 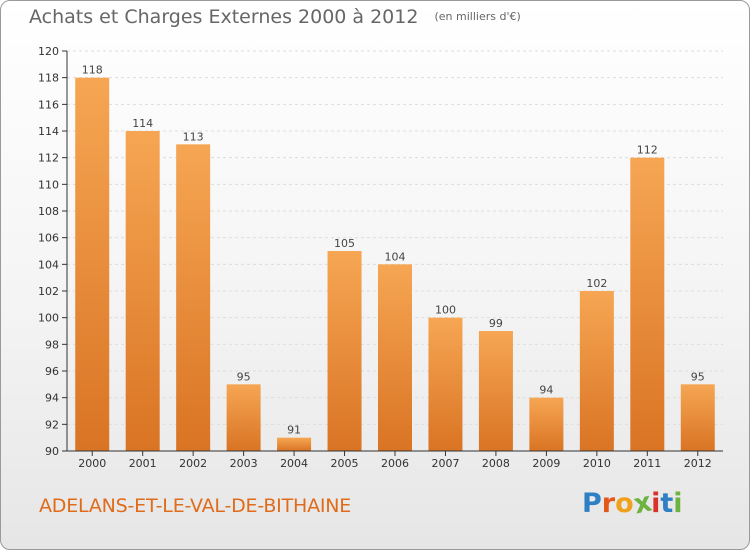 I want to click on x-tick-label: 2007, so click(x=445, y=463).